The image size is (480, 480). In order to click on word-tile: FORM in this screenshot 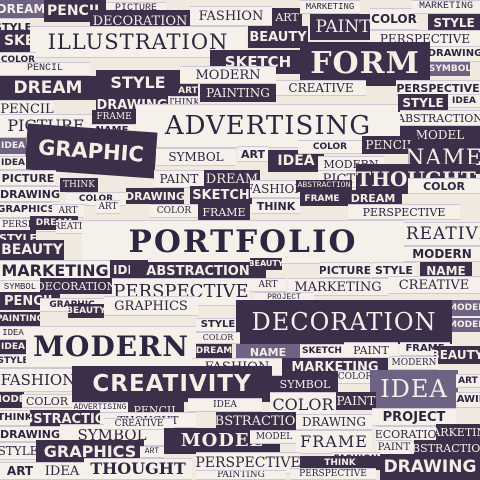, I will do `click(365, 64)`.